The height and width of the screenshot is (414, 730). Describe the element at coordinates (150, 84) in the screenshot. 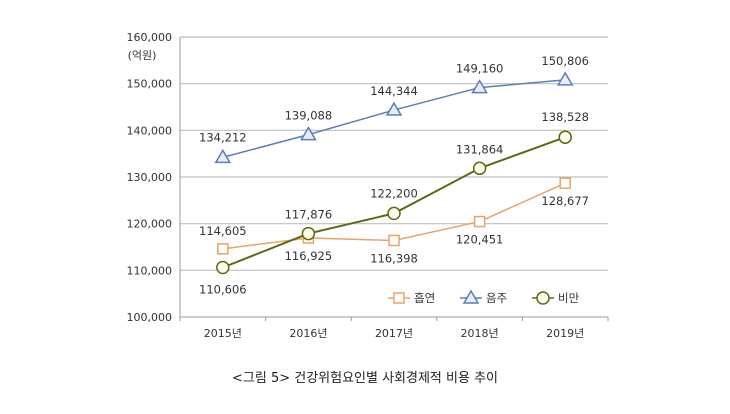

I see `y-tick-label: 150,000` at that location.